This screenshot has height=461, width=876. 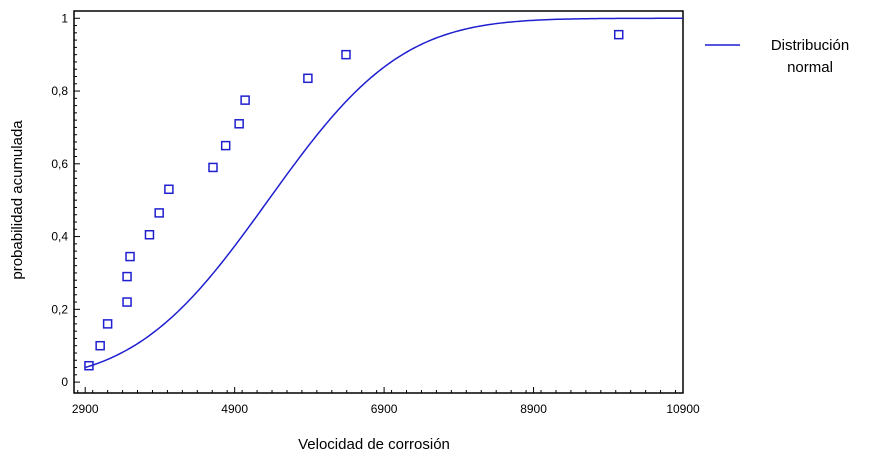 I want to click on y-tick-label: 0,6, so click(x=59, y=164).